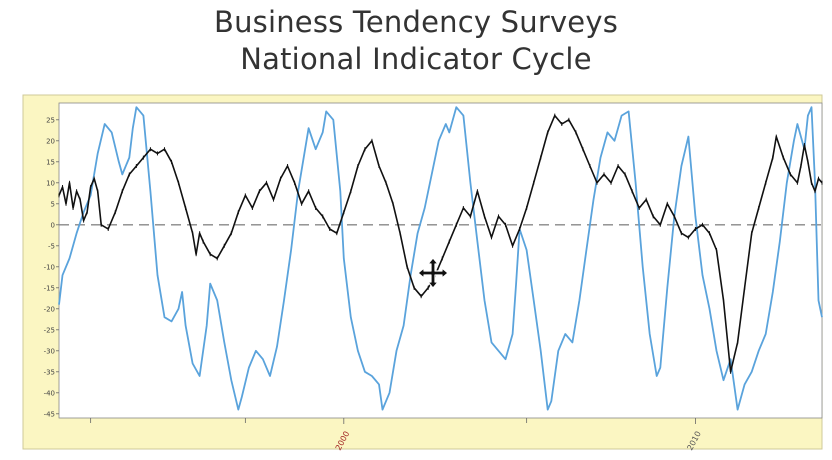 The image size is (832, 460). Describe the element at coordinates (50, 141) in the screenshot. I see `y-tick-label: 20` at that location.